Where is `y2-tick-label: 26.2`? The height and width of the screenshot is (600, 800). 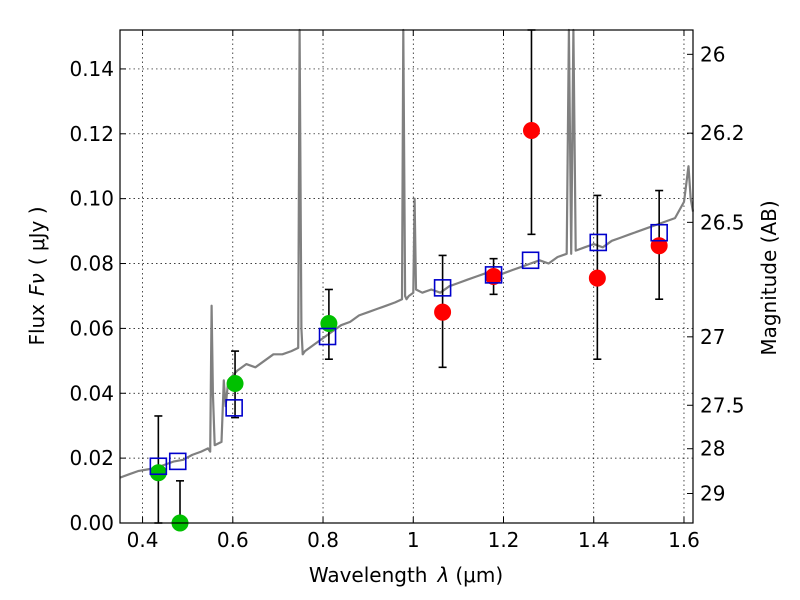 y2-tick-label: 26.2 is located at coordinates (722, 133).